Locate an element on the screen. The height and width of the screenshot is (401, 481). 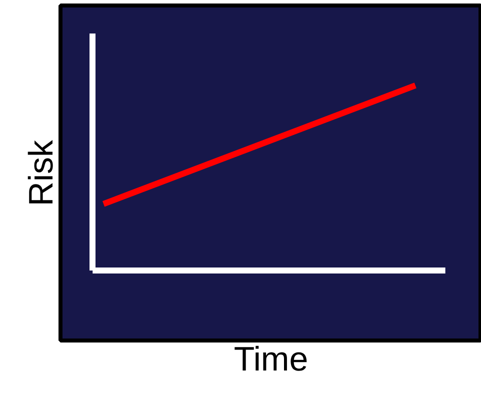
x-axis-title: Time is located at coordinates (271, 359).